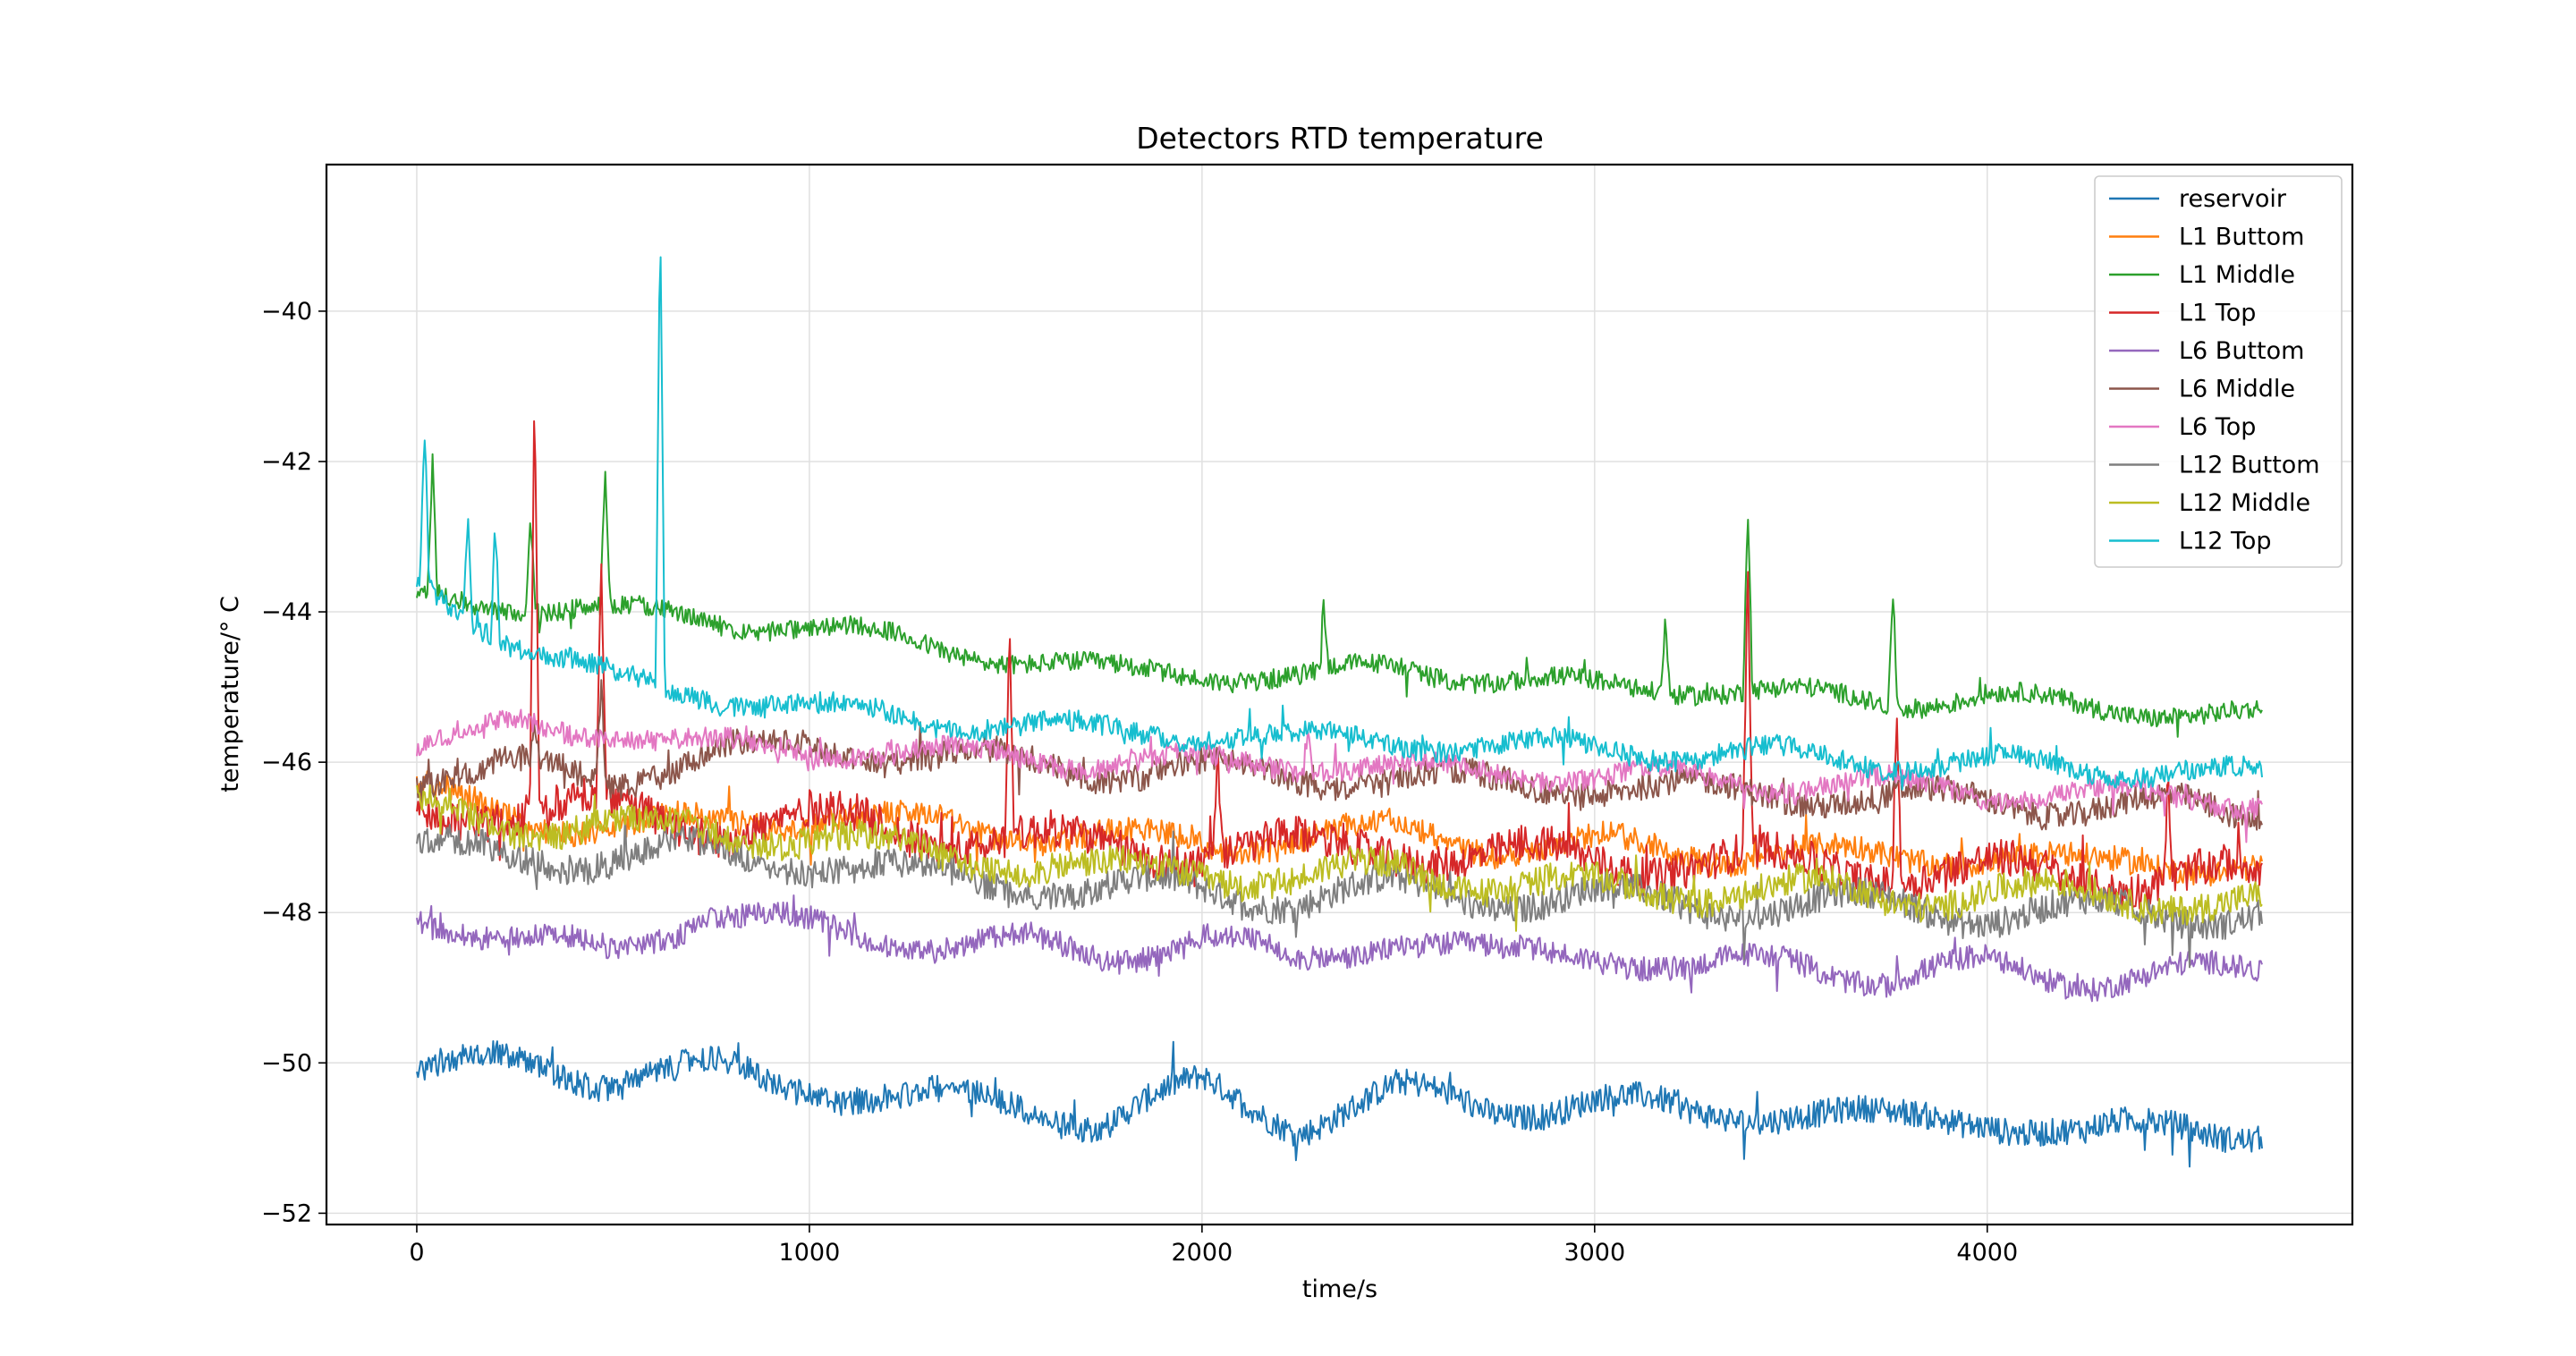 Image resolution: width=2576 pixels, height=1356 pixels. Describe the element at coordinates (810, 1253) in the screenshot. I see `x-tick-label: 1000` at that location.